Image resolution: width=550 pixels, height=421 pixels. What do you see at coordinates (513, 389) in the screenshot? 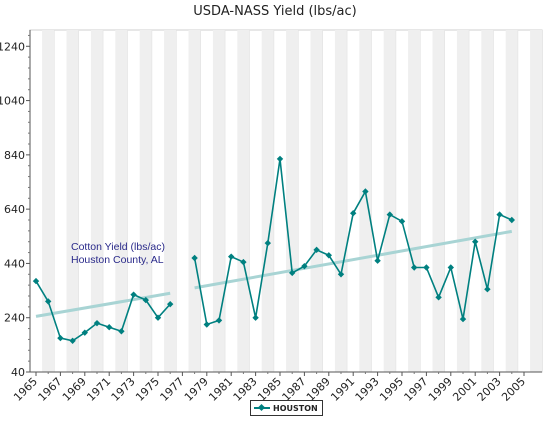
I see `x-tick-label: 2005` at bounding box center [513, 389].